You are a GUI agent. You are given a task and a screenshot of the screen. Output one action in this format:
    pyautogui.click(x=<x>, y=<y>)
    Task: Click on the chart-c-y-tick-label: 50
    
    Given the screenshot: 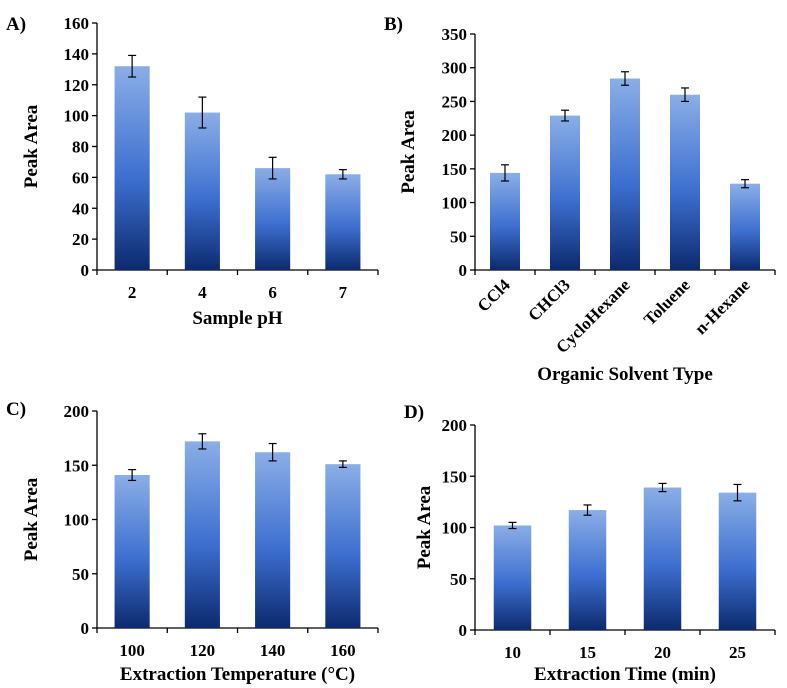 What is the action you would take?
    pyautogui.click(x=80, y=574)
    